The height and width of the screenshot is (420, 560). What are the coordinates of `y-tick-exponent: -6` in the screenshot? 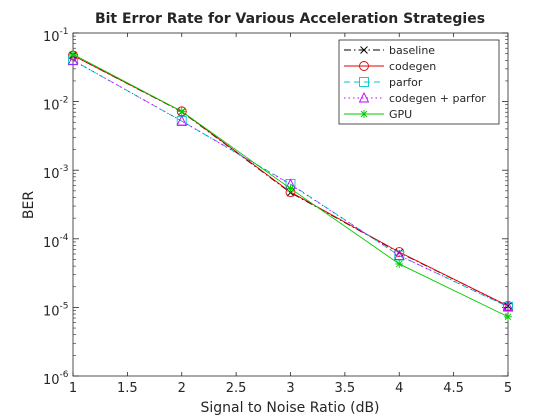 It's located at (64, 375).